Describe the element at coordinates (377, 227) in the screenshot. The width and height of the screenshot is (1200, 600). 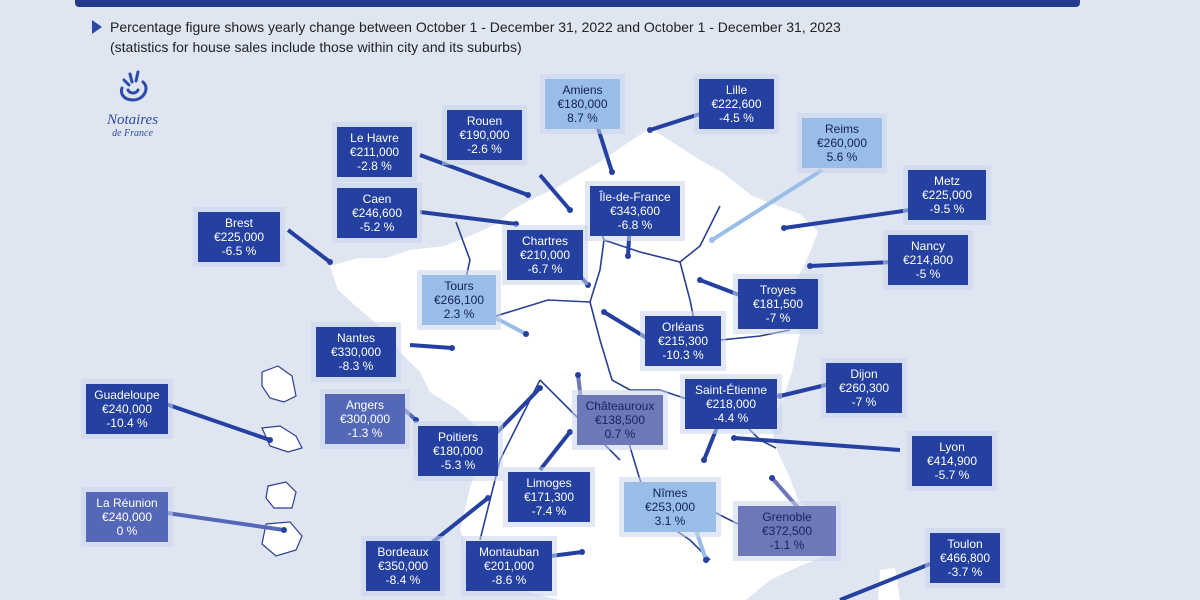
I see `city-change: -5.2 %` at that location.